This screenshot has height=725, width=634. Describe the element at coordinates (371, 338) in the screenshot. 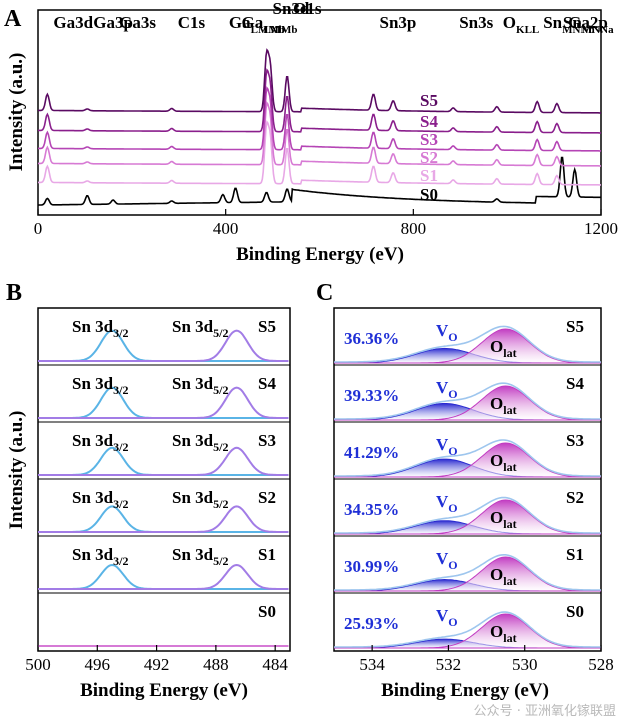

I see `vo-percent-s5: 36.36%` at that location.